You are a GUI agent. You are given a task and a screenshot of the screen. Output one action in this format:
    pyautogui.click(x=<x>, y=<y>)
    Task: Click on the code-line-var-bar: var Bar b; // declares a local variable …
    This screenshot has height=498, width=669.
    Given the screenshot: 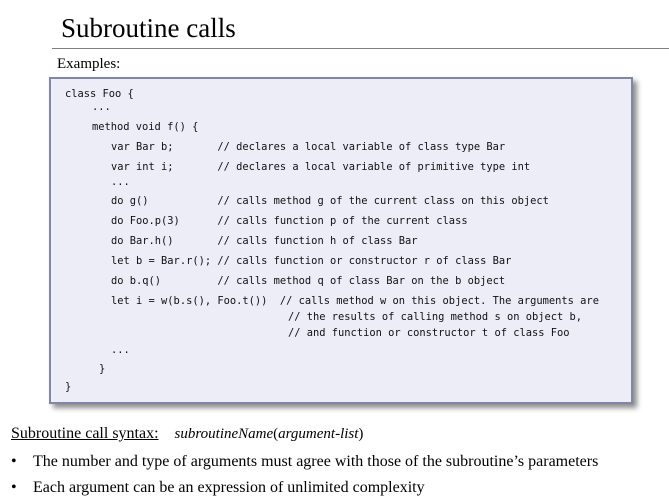 What is the action you would take?
    pyautogui.click(x=308, y=147)
    